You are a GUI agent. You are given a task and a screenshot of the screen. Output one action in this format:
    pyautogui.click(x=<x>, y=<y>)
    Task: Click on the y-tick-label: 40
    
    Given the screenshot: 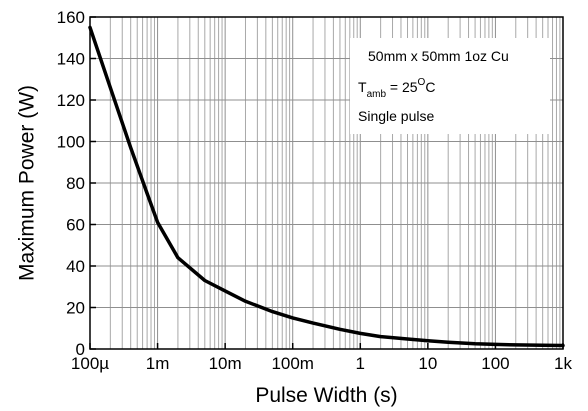 What is the action you would take?
    pyautogui.click(x=75, y=266)
    